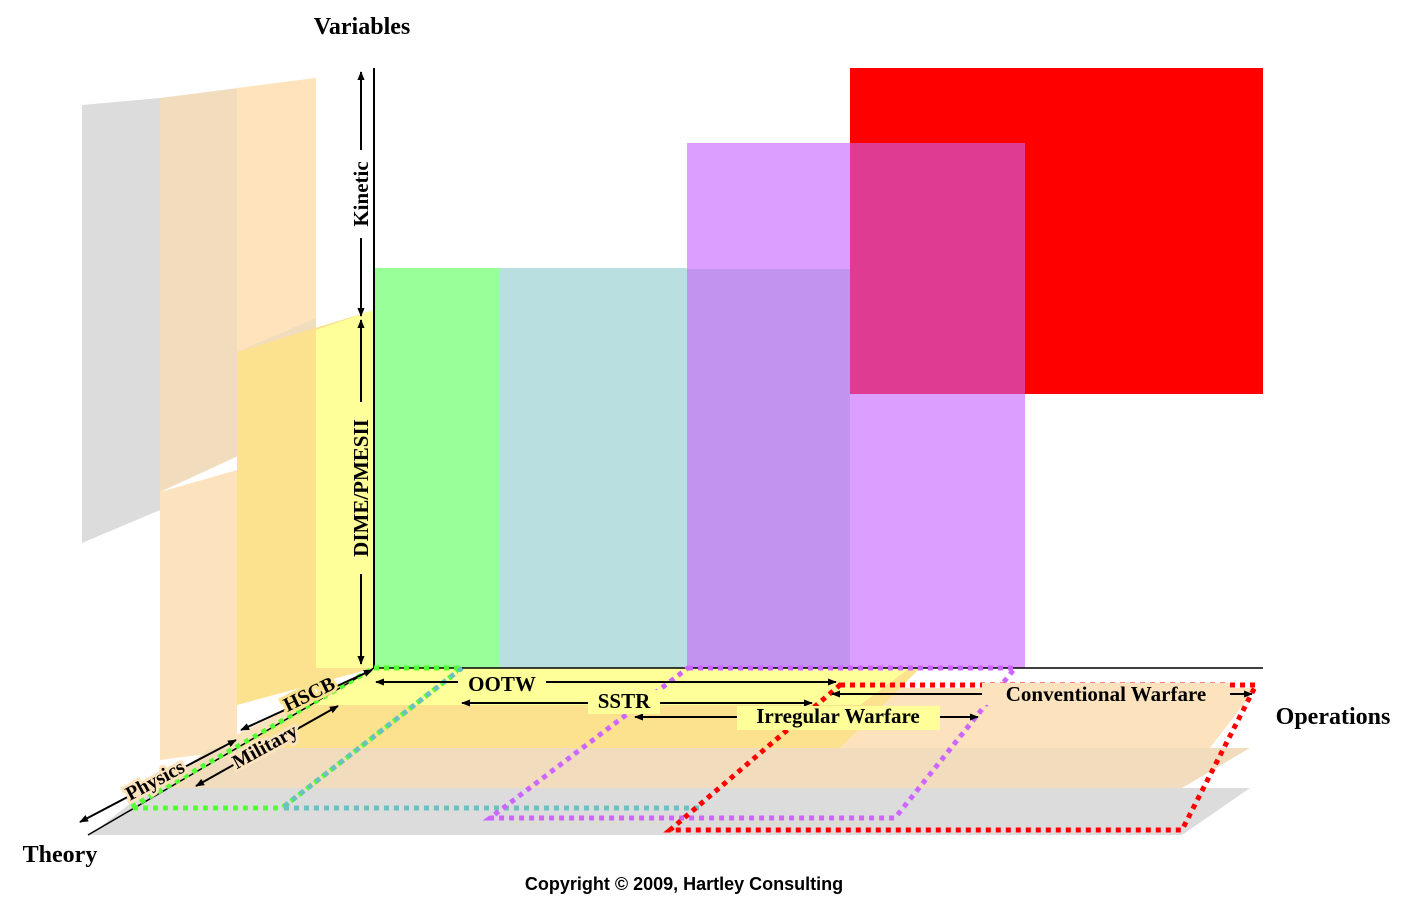  Describe the element at coordinates (670, 811) in the screenshot. I see `physics-floor` at that location.